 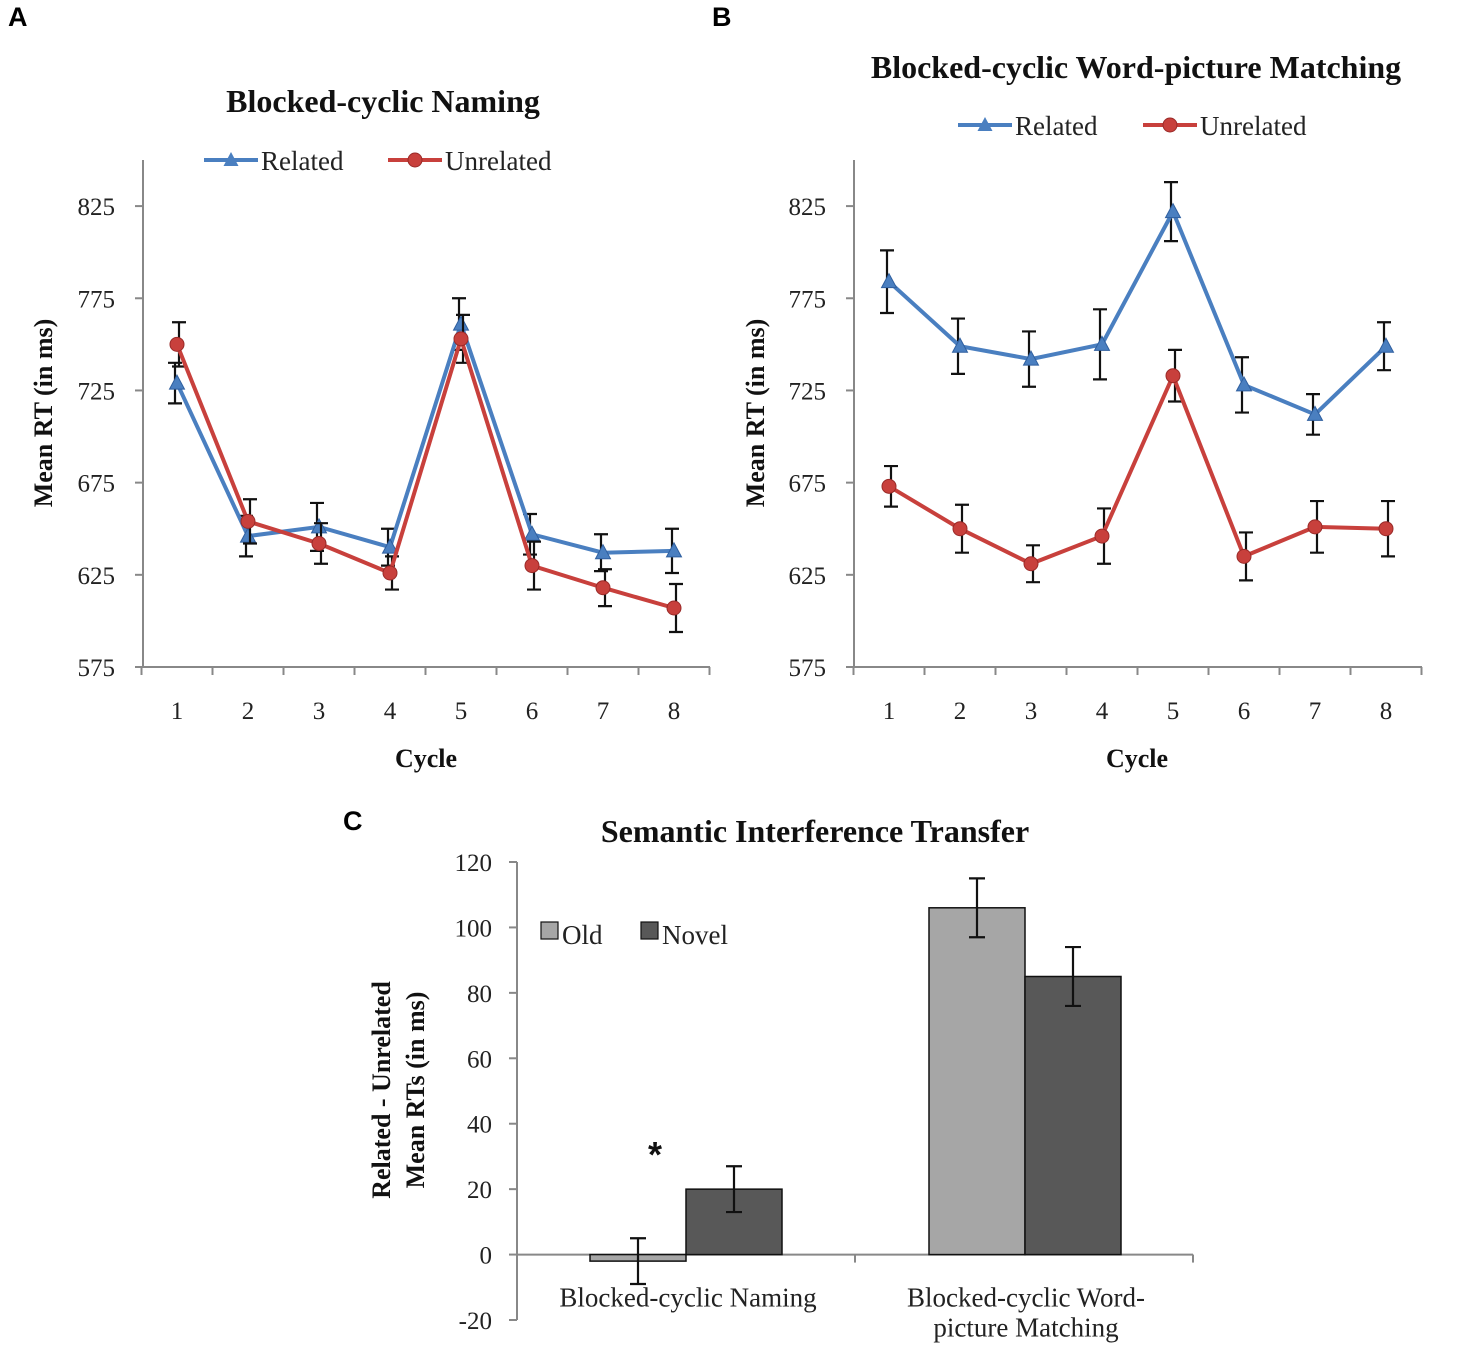 What do you see at coordinates (479, 1059) in the screenshot?
I see `y-tick-label: 60` at bounding box center [479, 1059].